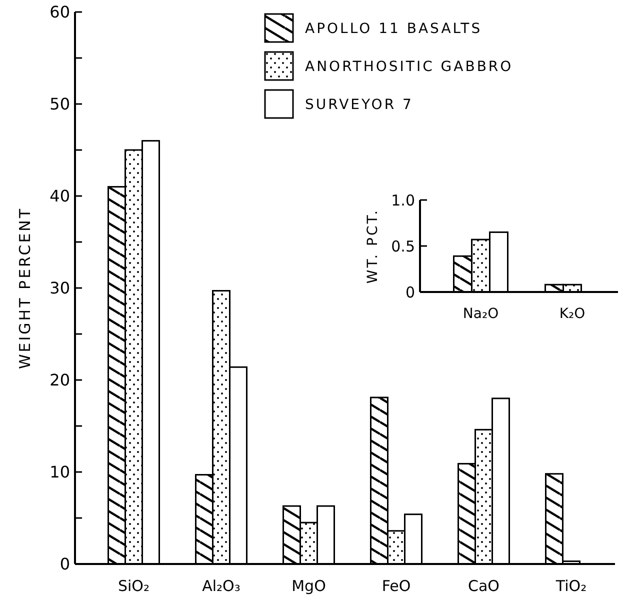 The width and height of the screenshot is (620, 599). I want to click on y-tick-label: 30, so click(60, 288).